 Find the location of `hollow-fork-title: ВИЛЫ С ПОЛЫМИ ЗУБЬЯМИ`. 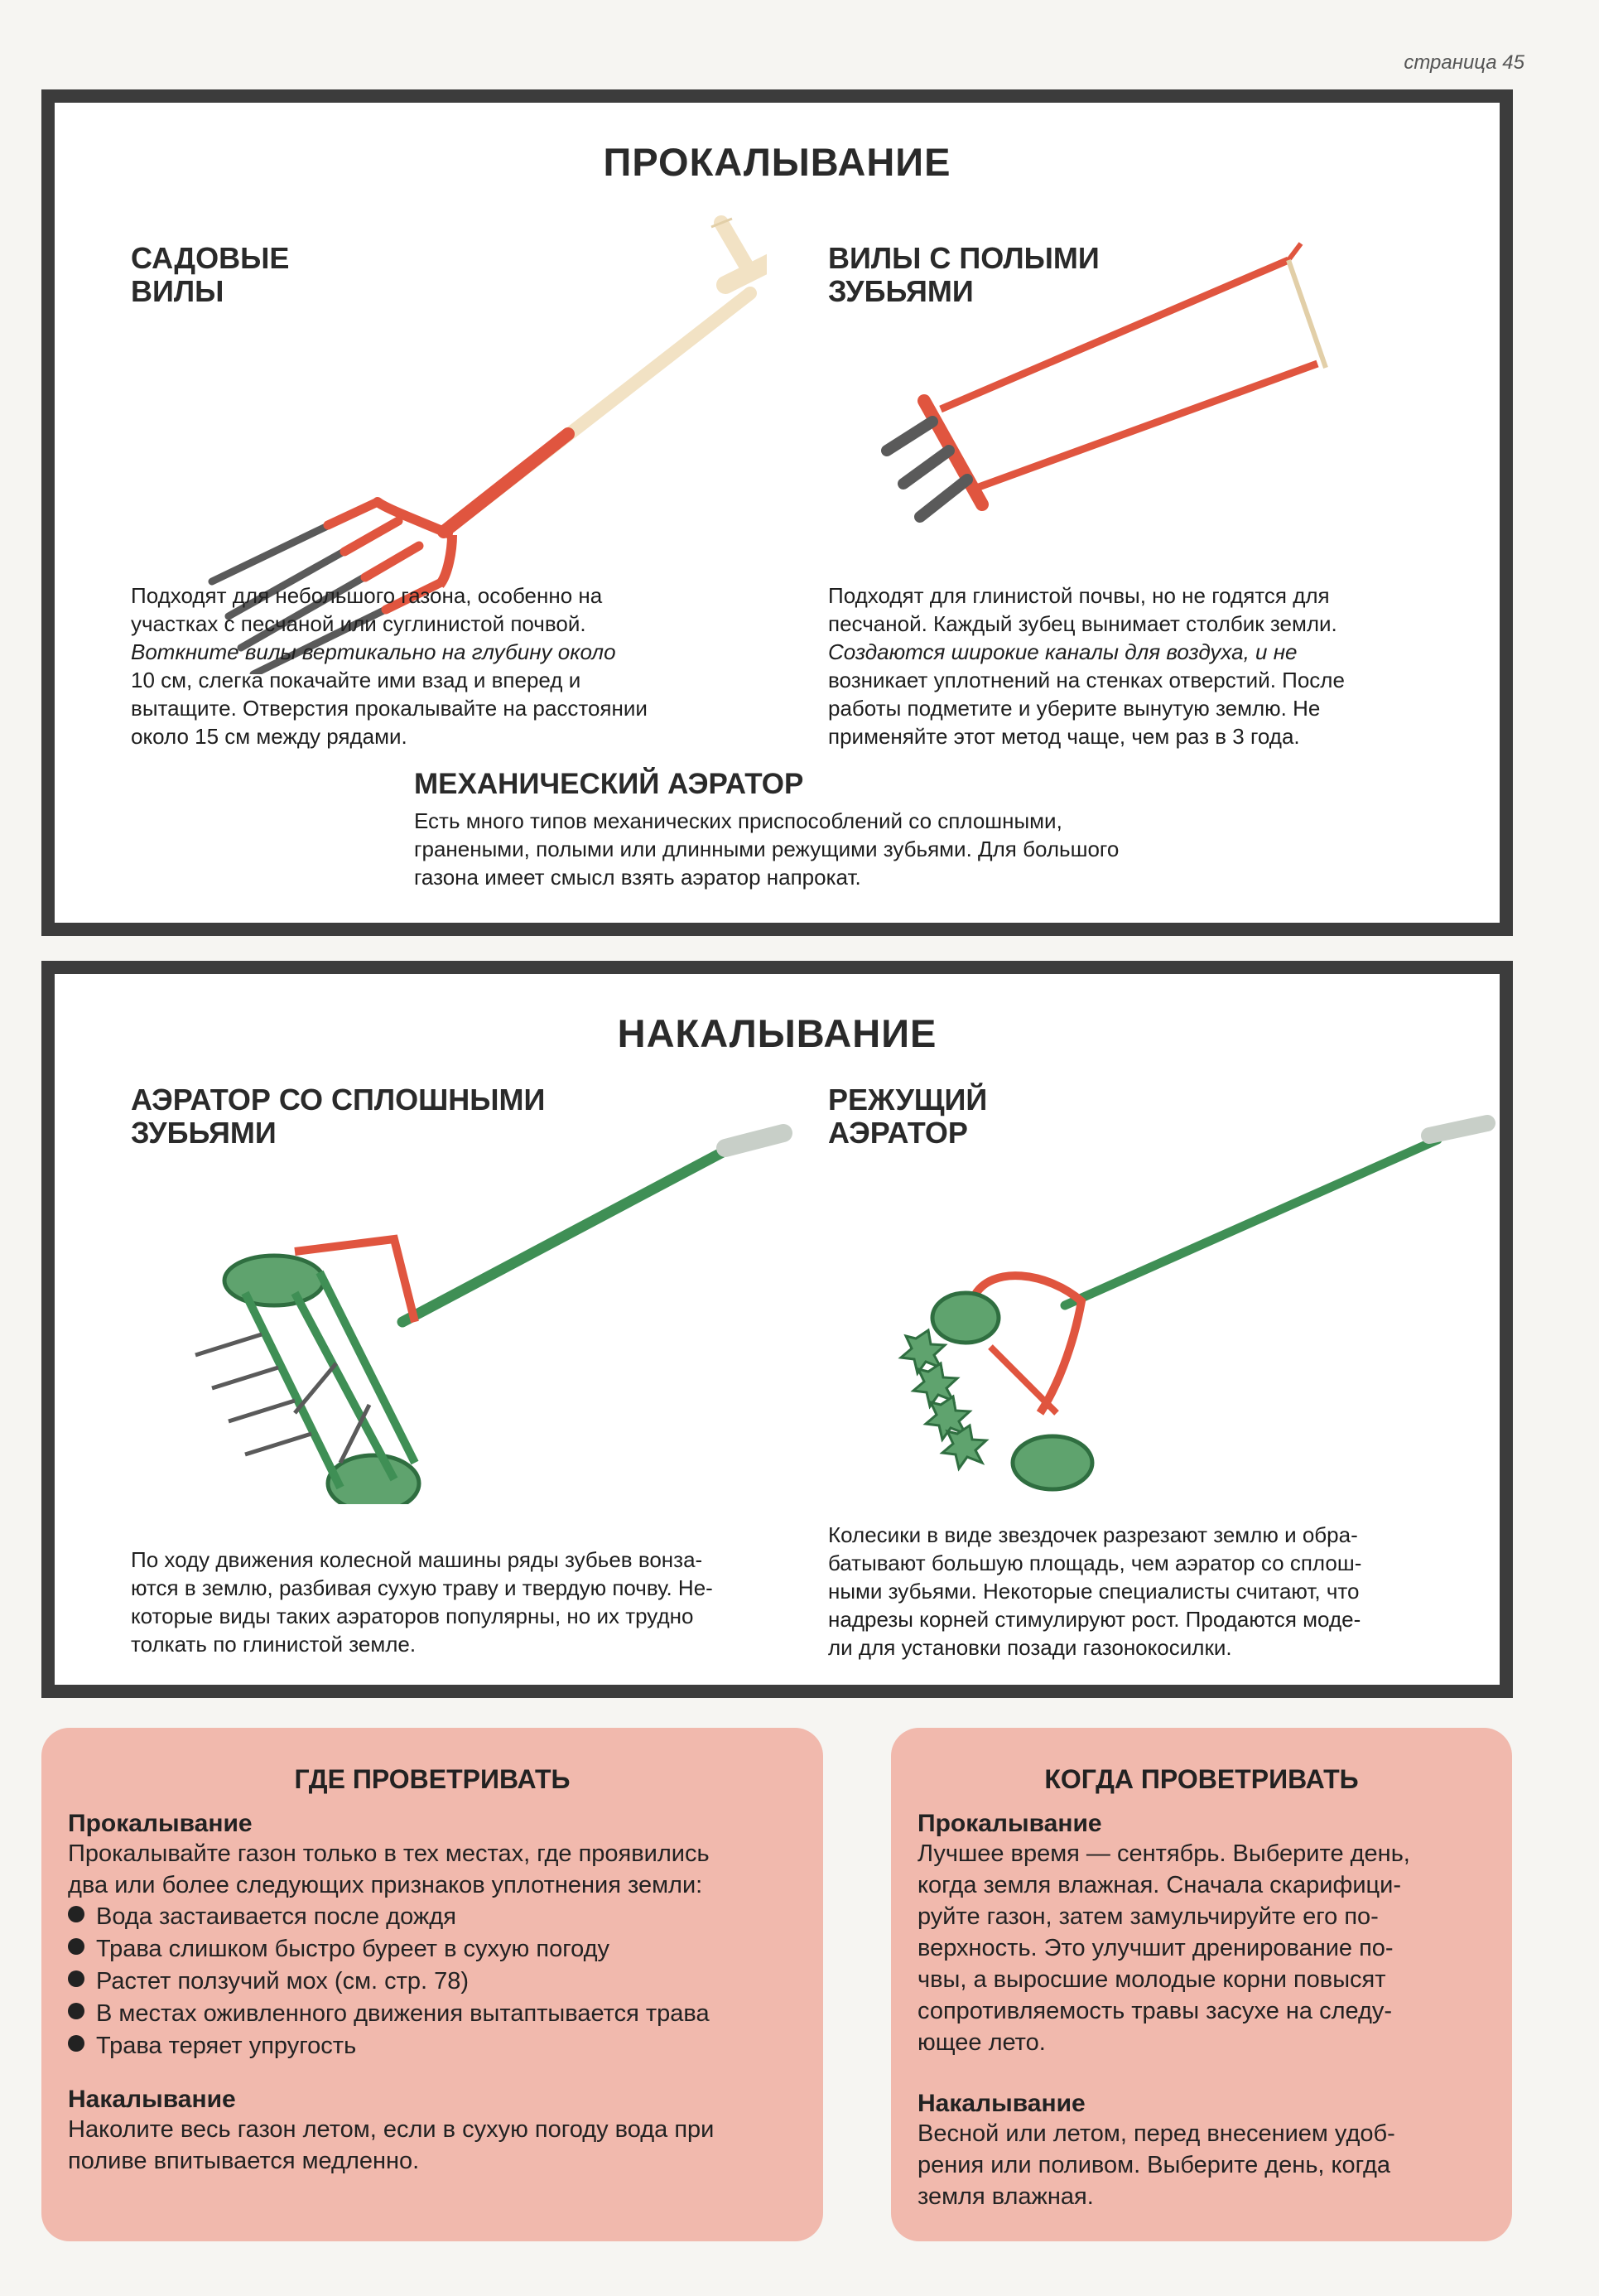

hollow-fork-title: ВИЛЫ С ПОЛЫМИ ЗУБЬЯМИ is located at coordinates (964, 274).